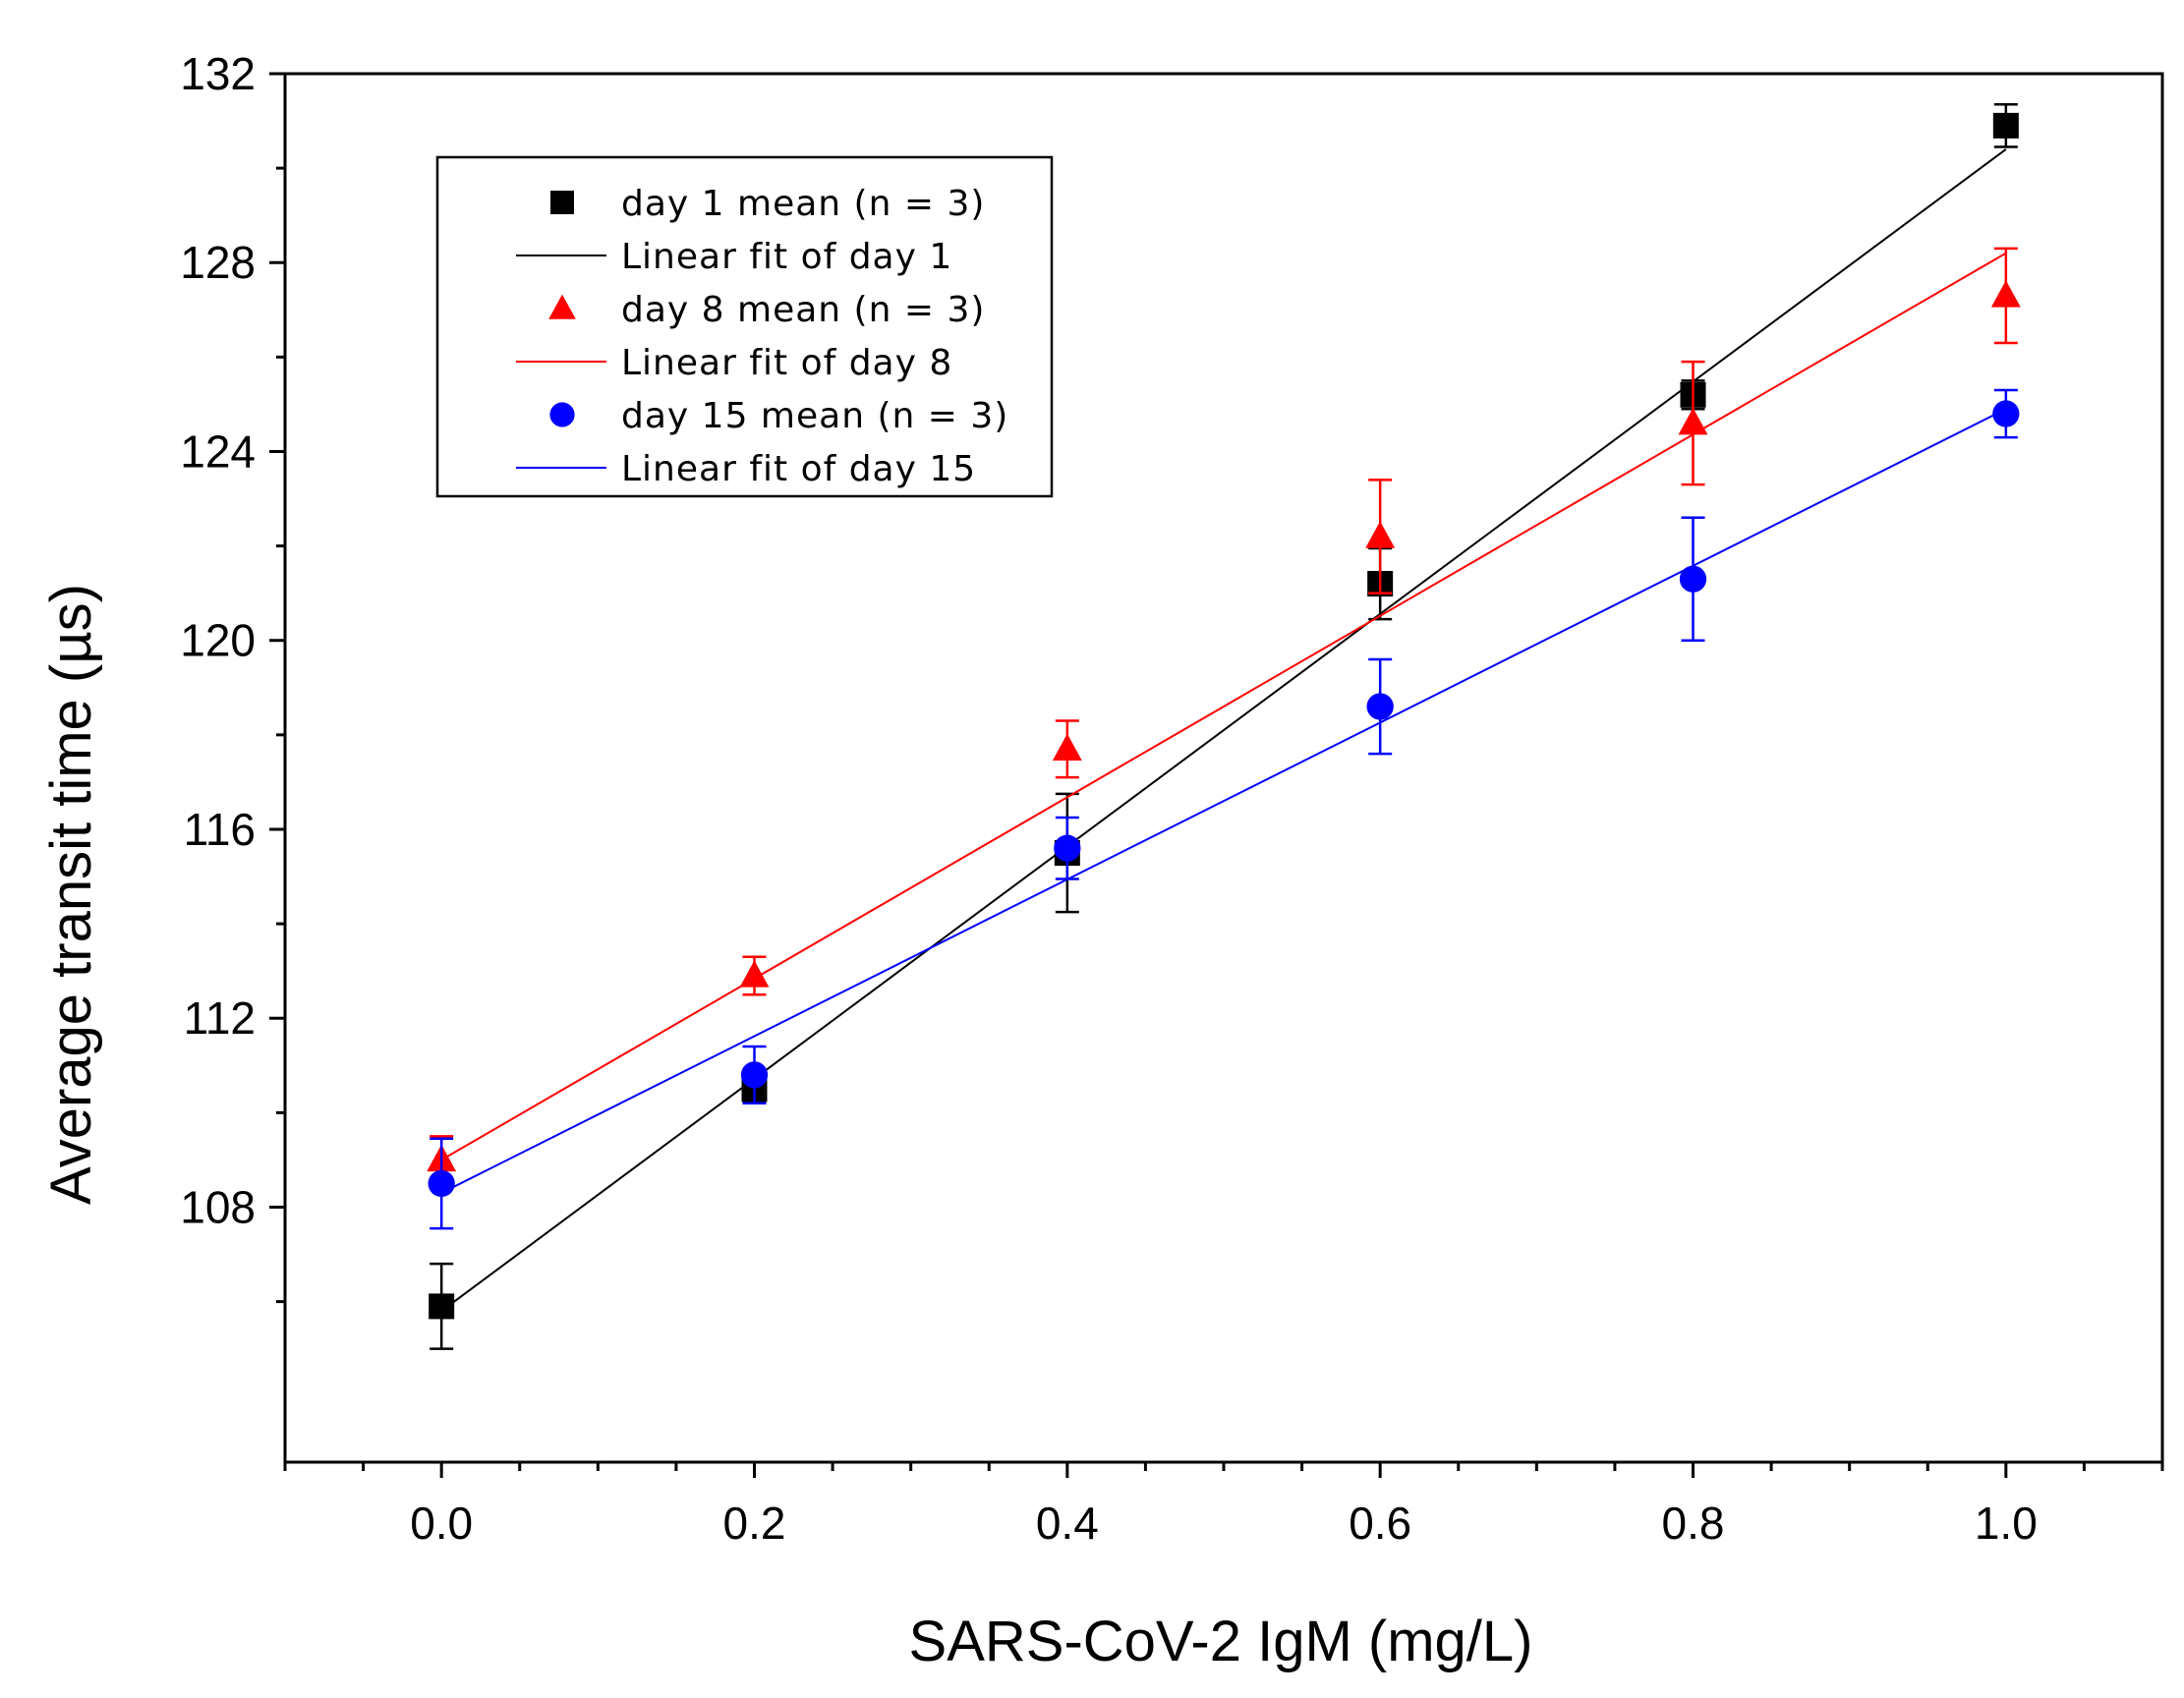 The width and height of the screenshot is (2184, 1698). What do you see at coordinates (814, 416) in the screenshot?
I see `legend-label: day 15 mean (n = 3)` at bounding box center [814, 416].